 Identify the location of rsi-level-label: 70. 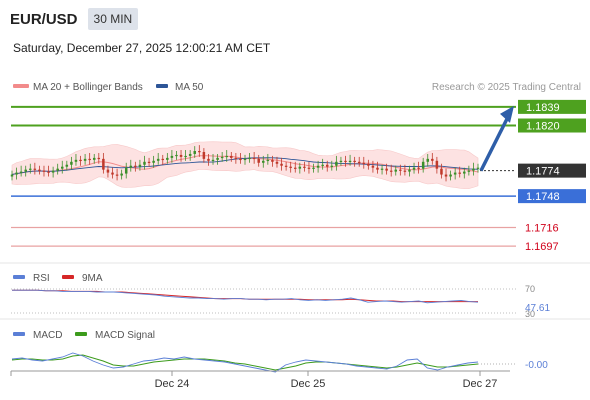
(530, 289).